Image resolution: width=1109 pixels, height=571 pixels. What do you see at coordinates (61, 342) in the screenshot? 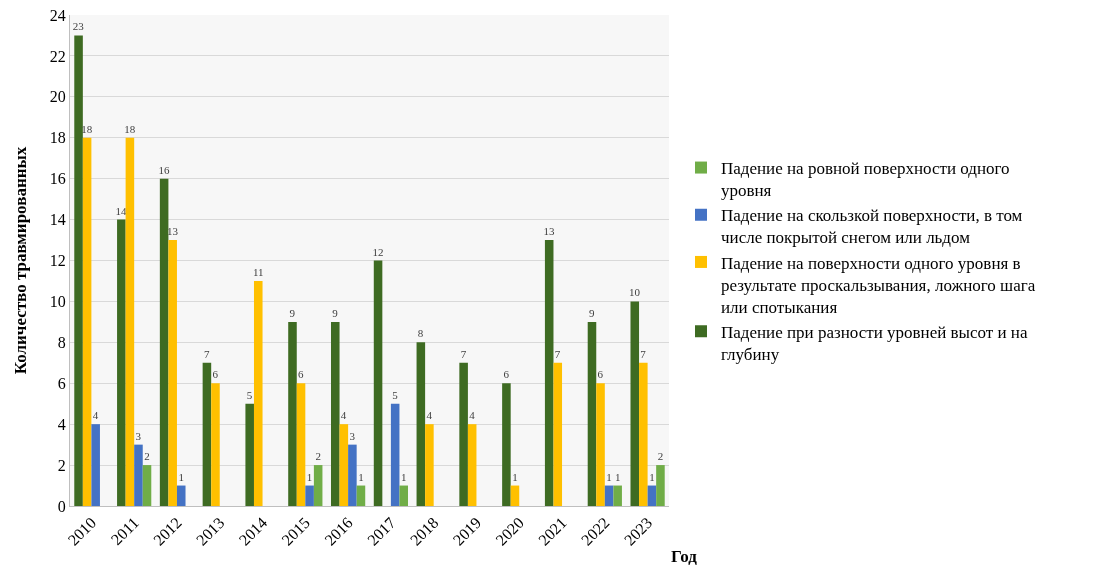
I see `y-tick-label: 8` at bounding box center [61, 342].